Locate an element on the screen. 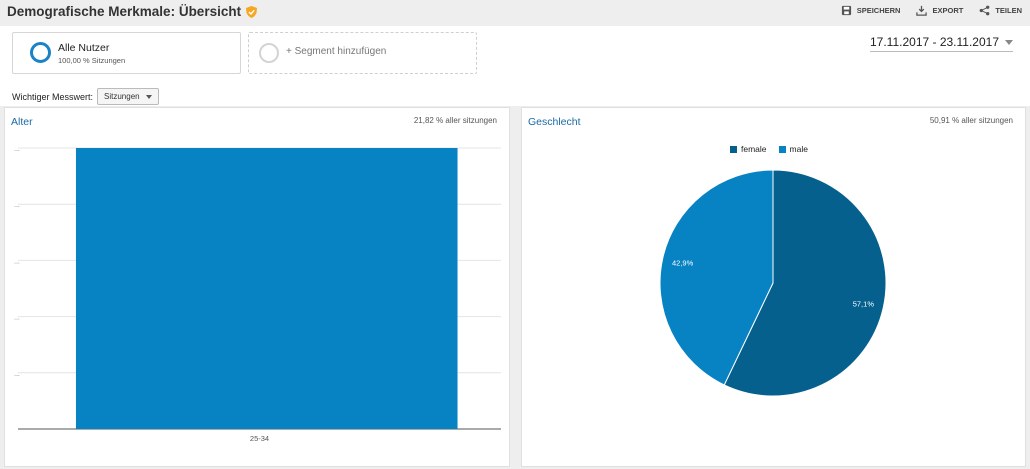 The image size is (1030, 469). header-actions: SPEICHERN EXPORT TEILEN is located at coordinates (931, 10).